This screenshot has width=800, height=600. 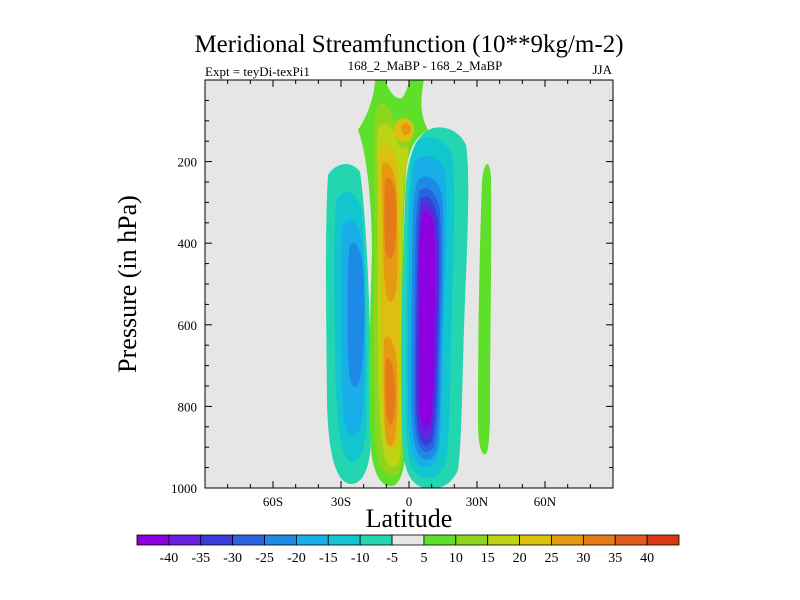 What do you see at coordinates (273, 501) in the screenshot?
I see `x-tick-label: 60S` at bounding box center [273, 501].